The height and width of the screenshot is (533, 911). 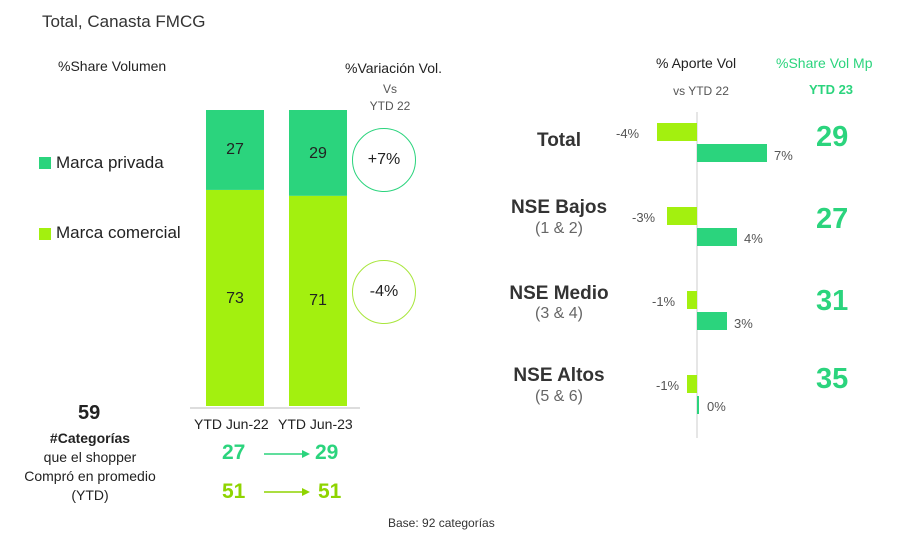 I want to click on compare-privada-to: 29, so click(x=327, y=452).